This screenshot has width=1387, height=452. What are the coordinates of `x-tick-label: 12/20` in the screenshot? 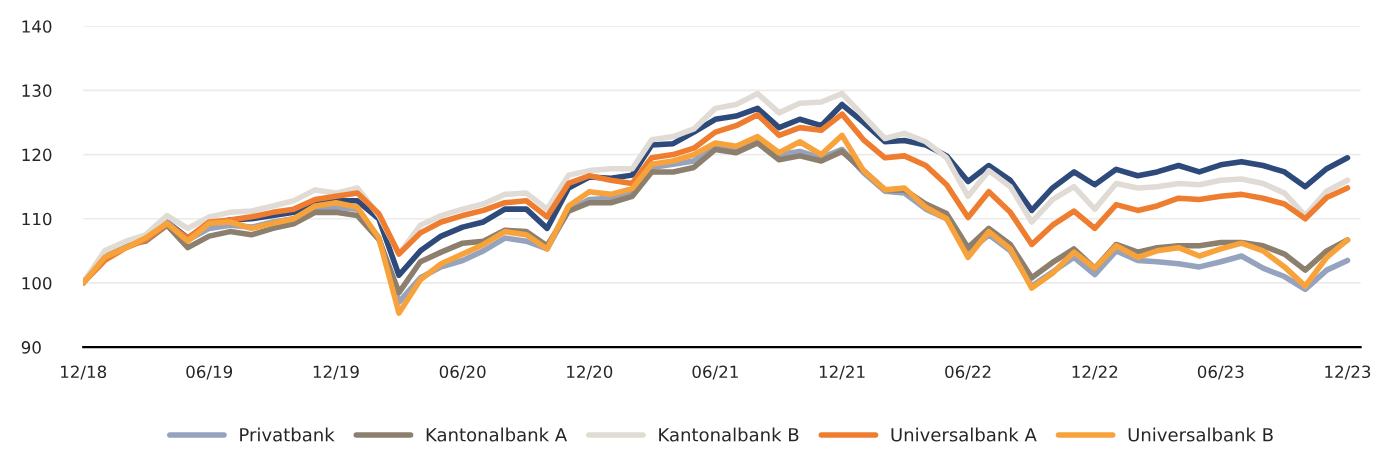 It's located at (590, 372).